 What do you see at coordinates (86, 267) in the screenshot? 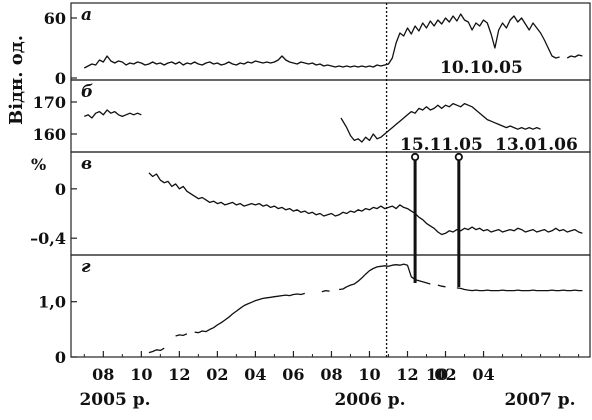
I see `panel-letter: г` at bounding box center [86, 267].